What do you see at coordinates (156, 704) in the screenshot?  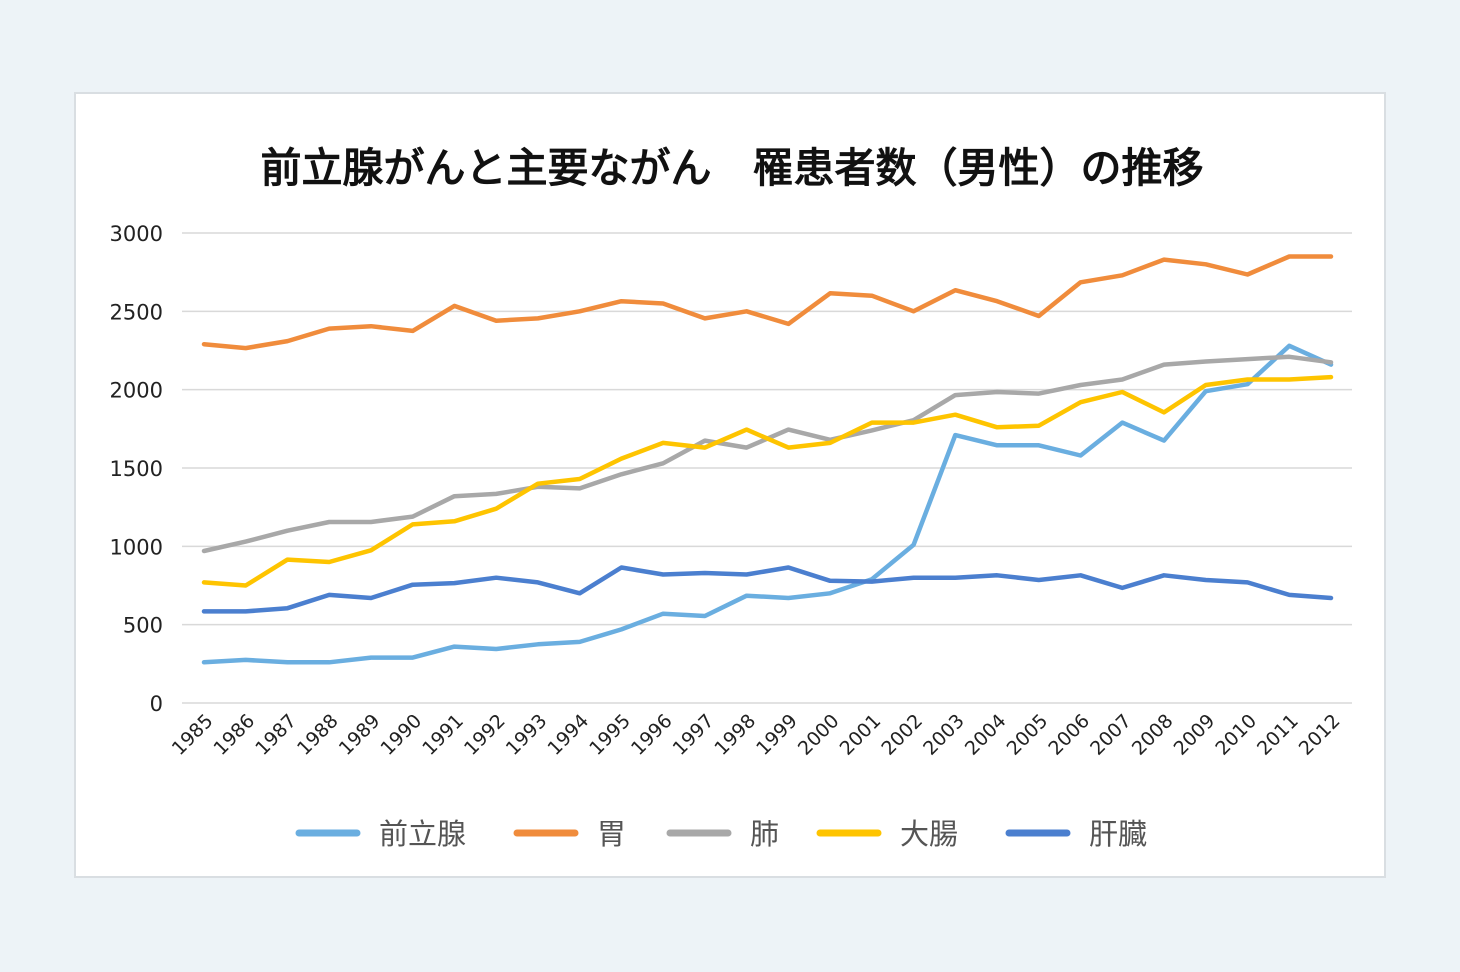 I see `y-tick-label: 0` at bounding box center [156, 704].